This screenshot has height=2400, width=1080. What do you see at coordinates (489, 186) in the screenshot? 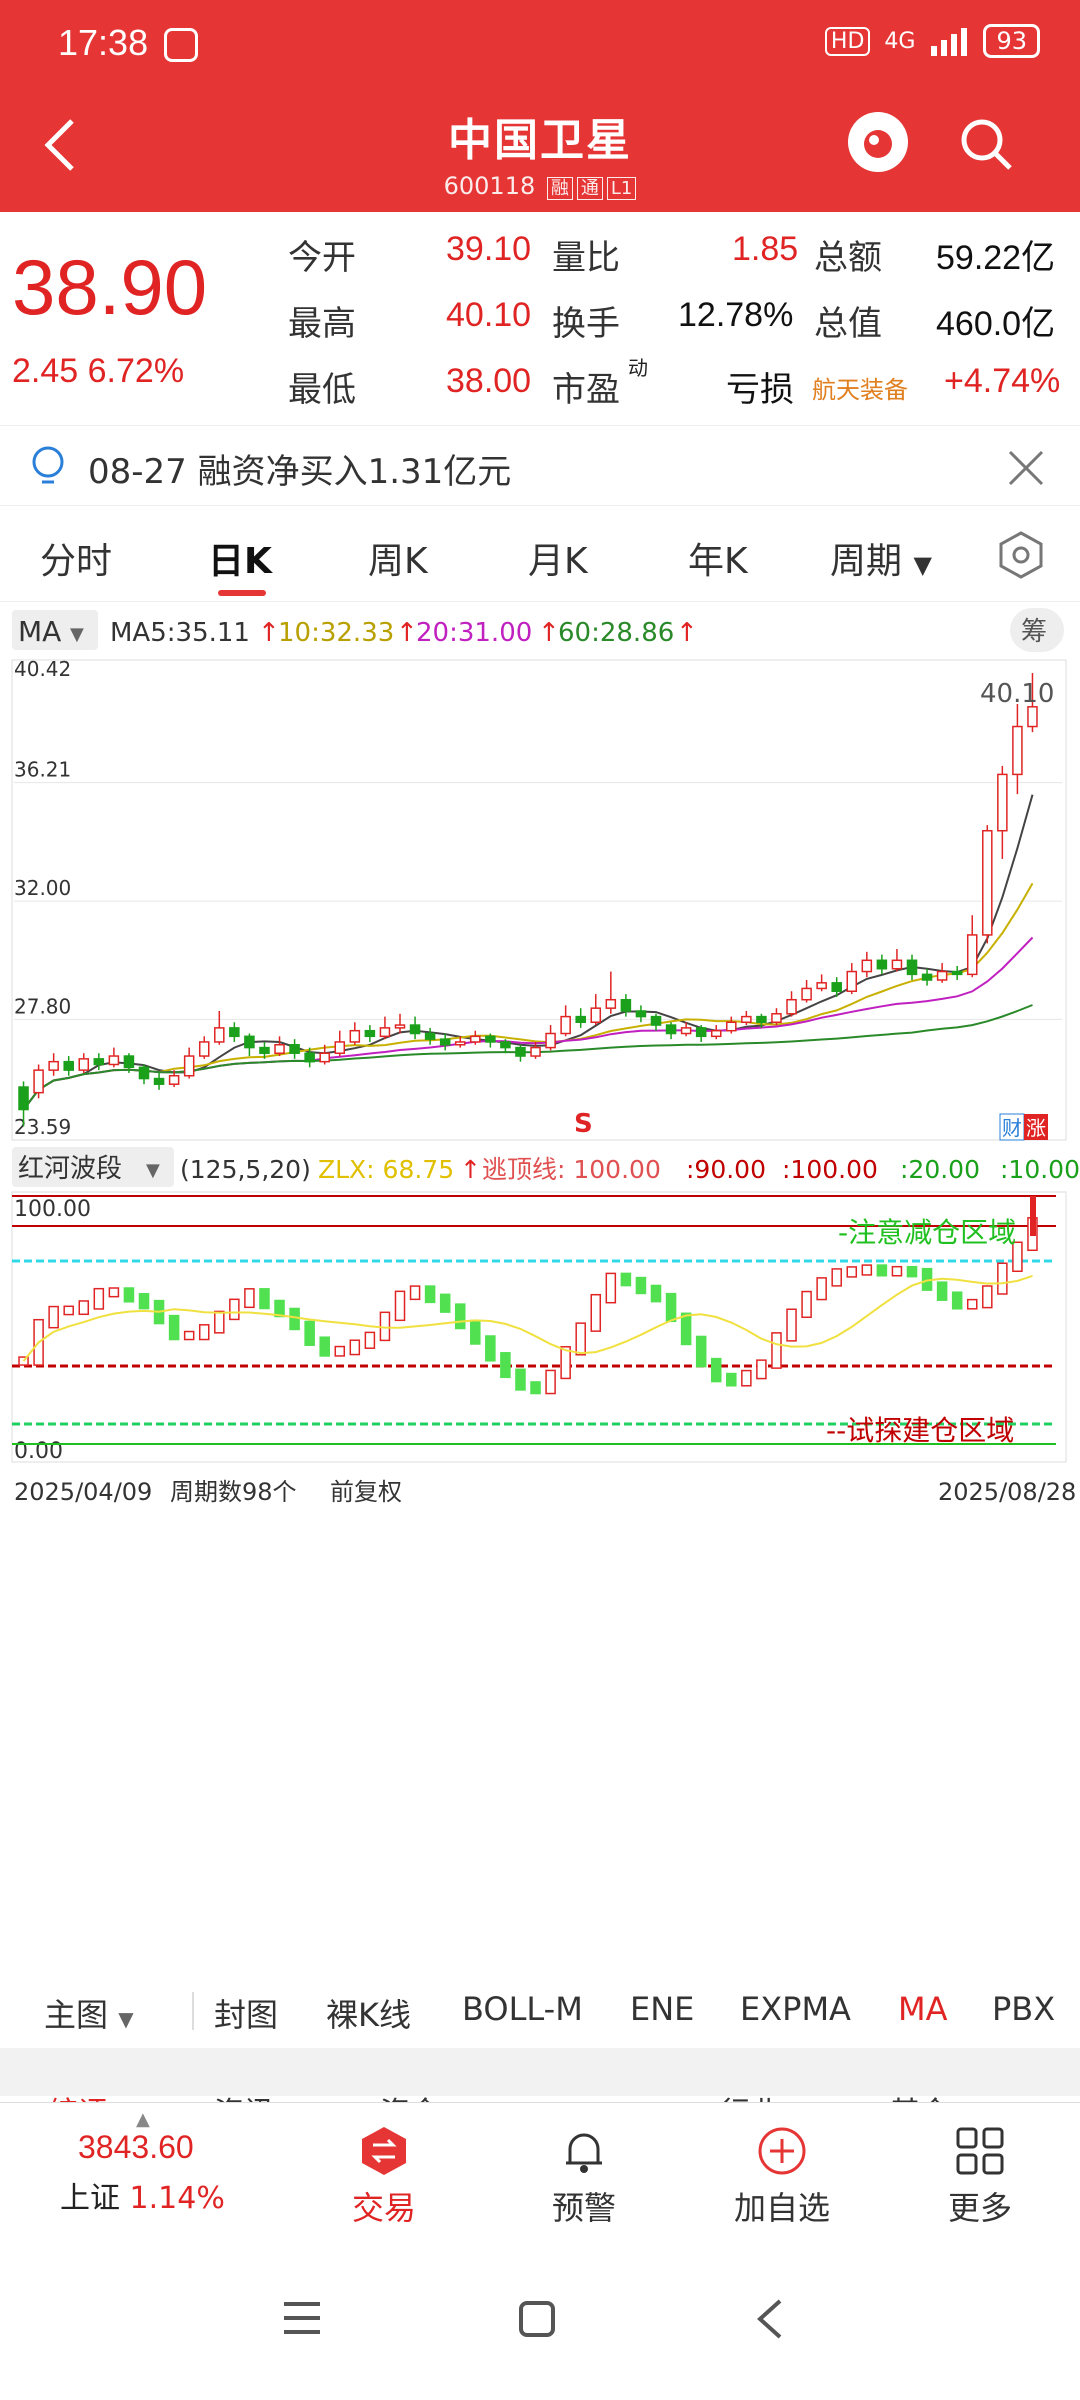
I see `stock-code: 600118` at bounding box center [489, 186].